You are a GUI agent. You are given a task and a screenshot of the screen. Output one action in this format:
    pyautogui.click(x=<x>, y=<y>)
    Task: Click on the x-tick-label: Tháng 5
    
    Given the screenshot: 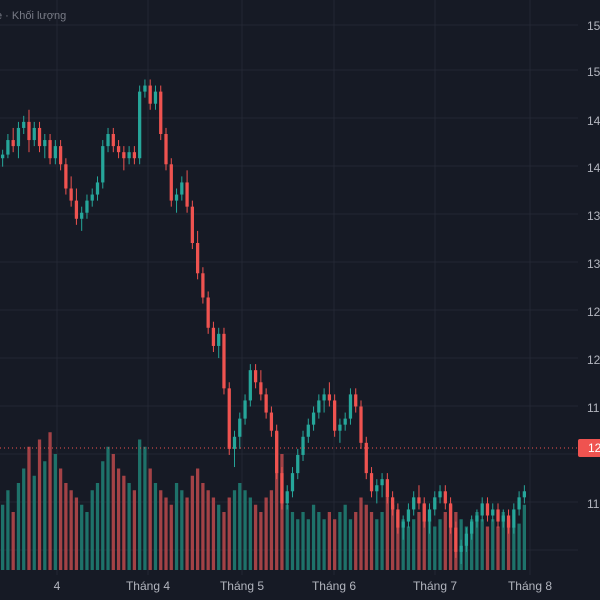 What is the action you would take?
    pyautogui.click(x=242, y=586)
    